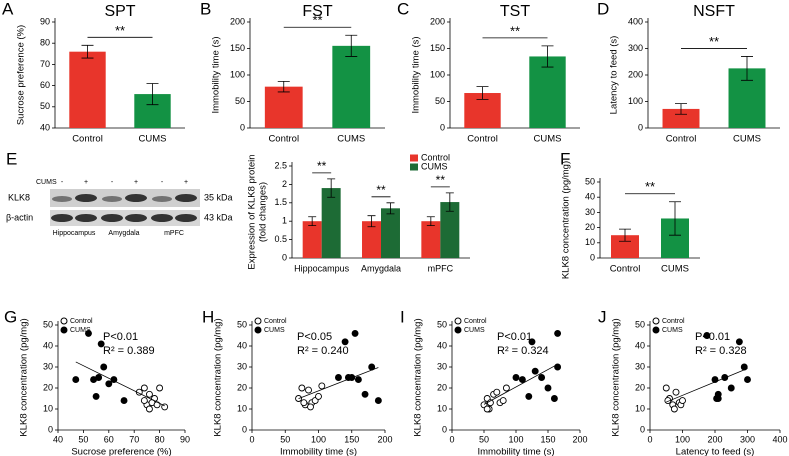 Image resolution: width=789 pixels, height=456 pixels. Describe the element at coordinates (779, 439) in the screenshot. I see `x-tick-label: 400` at that location.